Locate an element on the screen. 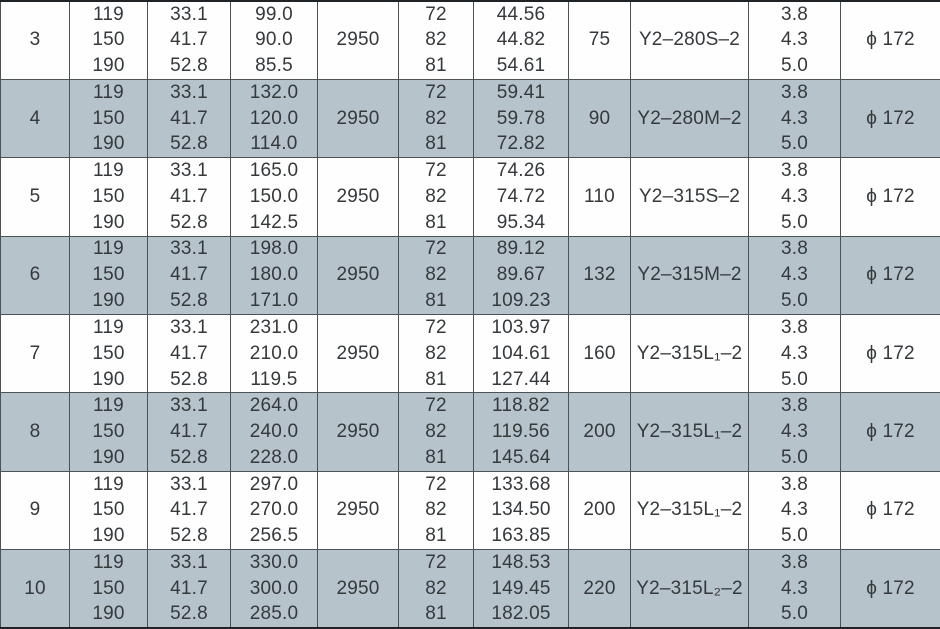 The height and width of the screenshot is (629, 940). table-row: 150 41.7 90.0 82 44.82 4.3 is located at coordinates (470, 40).